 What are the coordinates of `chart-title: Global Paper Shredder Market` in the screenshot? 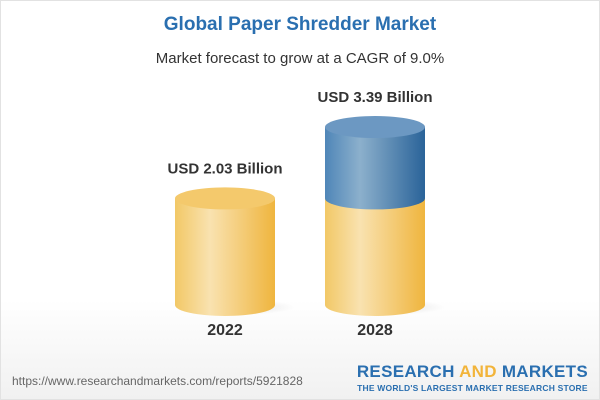 It's located at (300, 24).